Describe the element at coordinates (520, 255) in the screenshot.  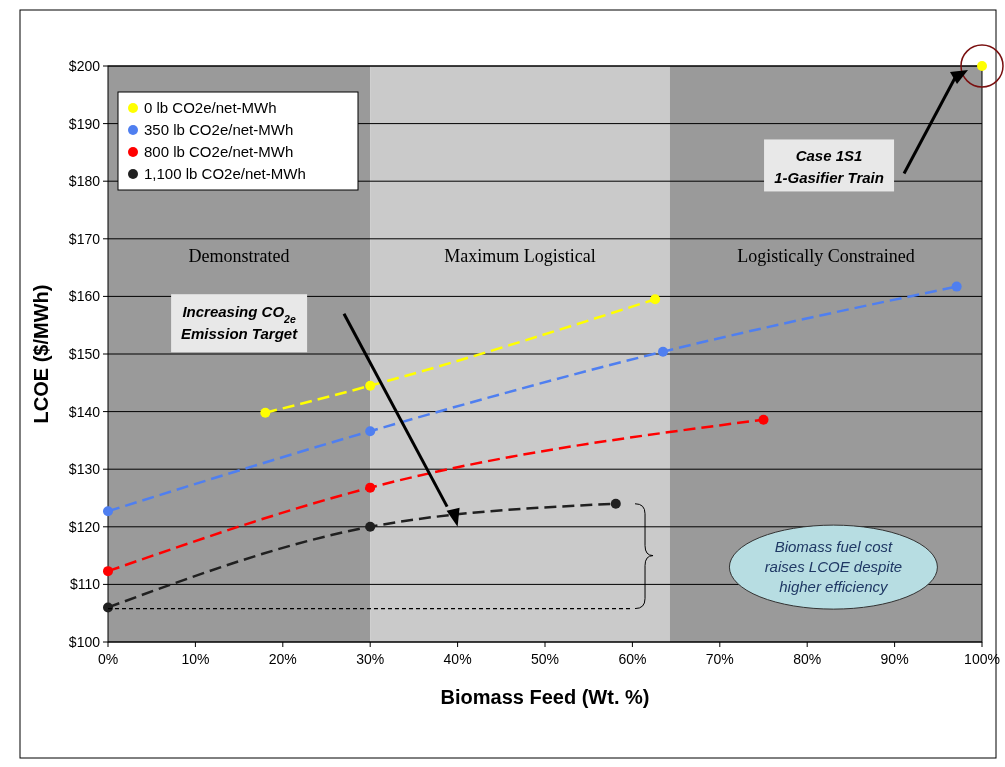
I see `band-label: Maximum Logistical` at that location.